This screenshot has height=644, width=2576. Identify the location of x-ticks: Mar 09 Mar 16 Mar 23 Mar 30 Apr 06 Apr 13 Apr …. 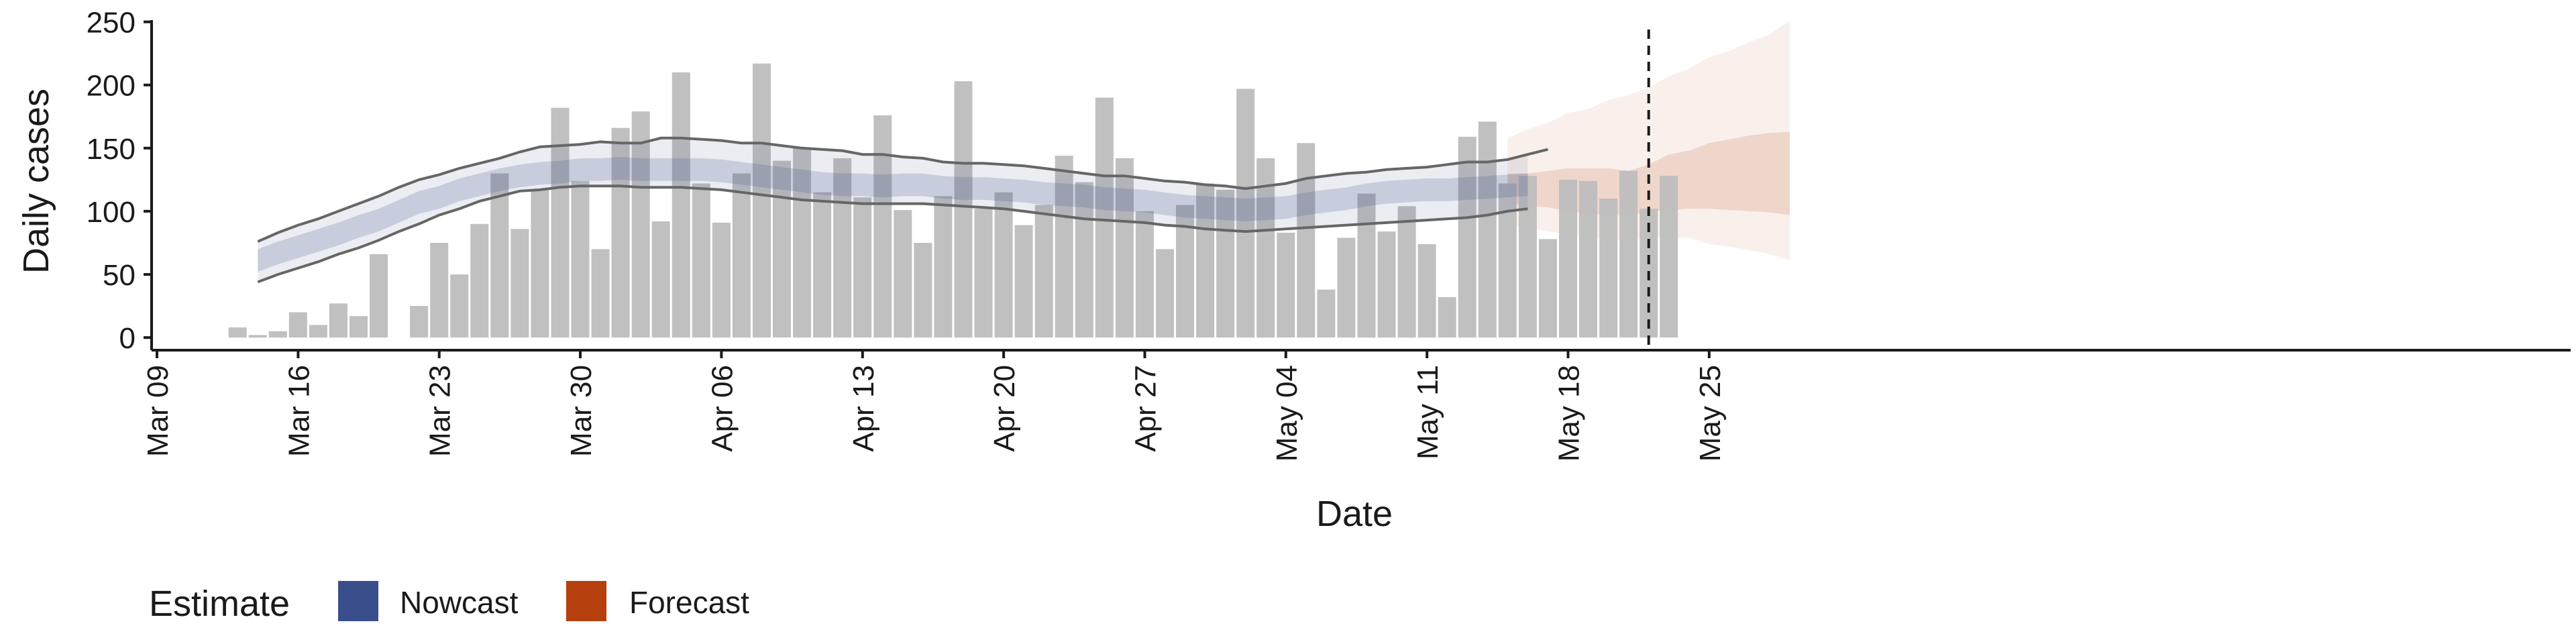
(934, 406).